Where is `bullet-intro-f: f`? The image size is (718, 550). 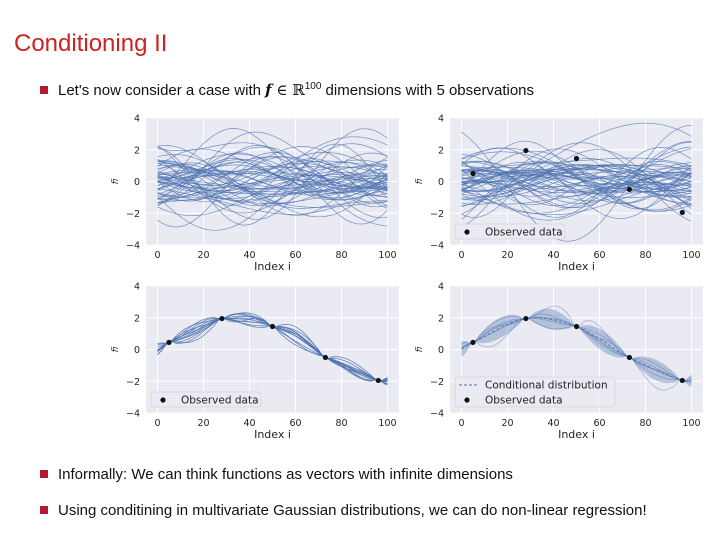 bullet-intro-f: f is located at coordinates (268, 90).